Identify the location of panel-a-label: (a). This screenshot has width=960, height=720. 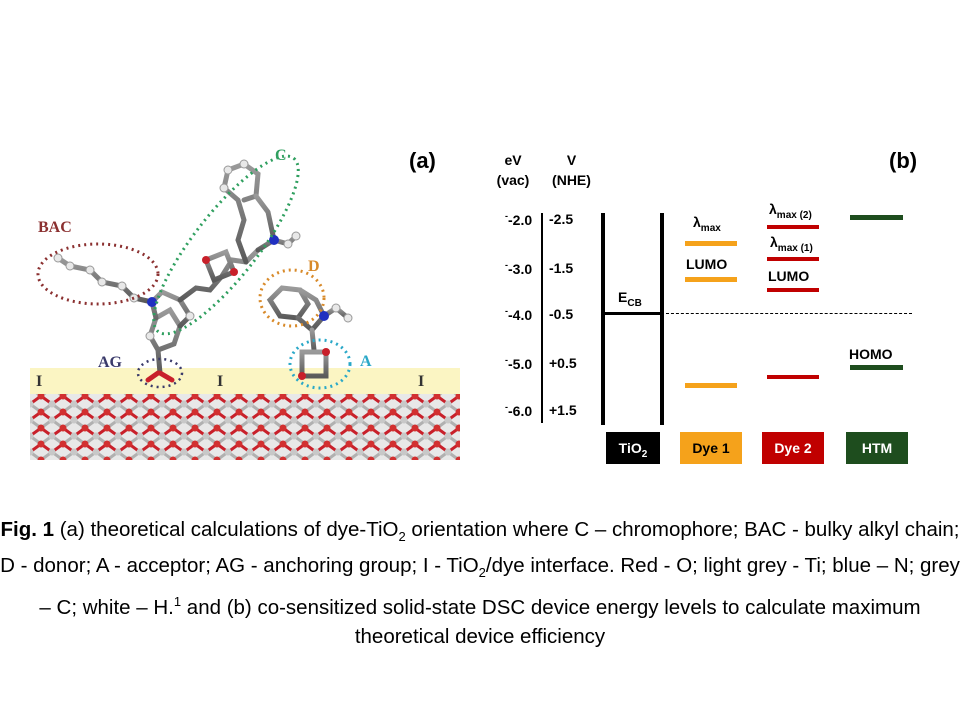
(422, 160).